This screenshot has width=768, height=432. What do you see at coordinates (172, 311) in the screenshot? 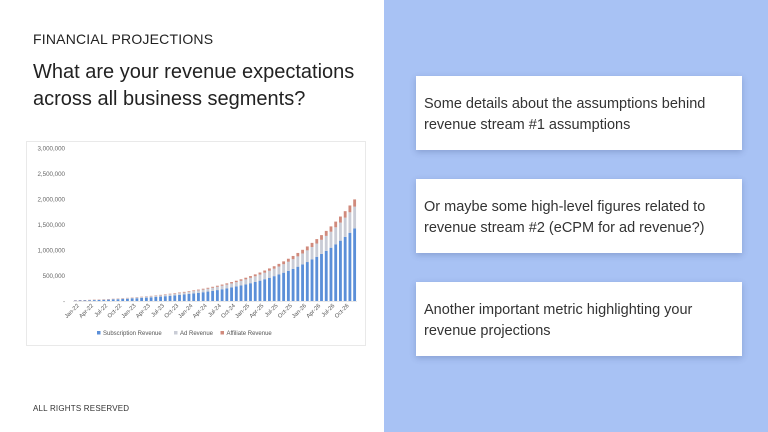
I see `x-tick-label: Oct-23` at bounding box center [172, 311].